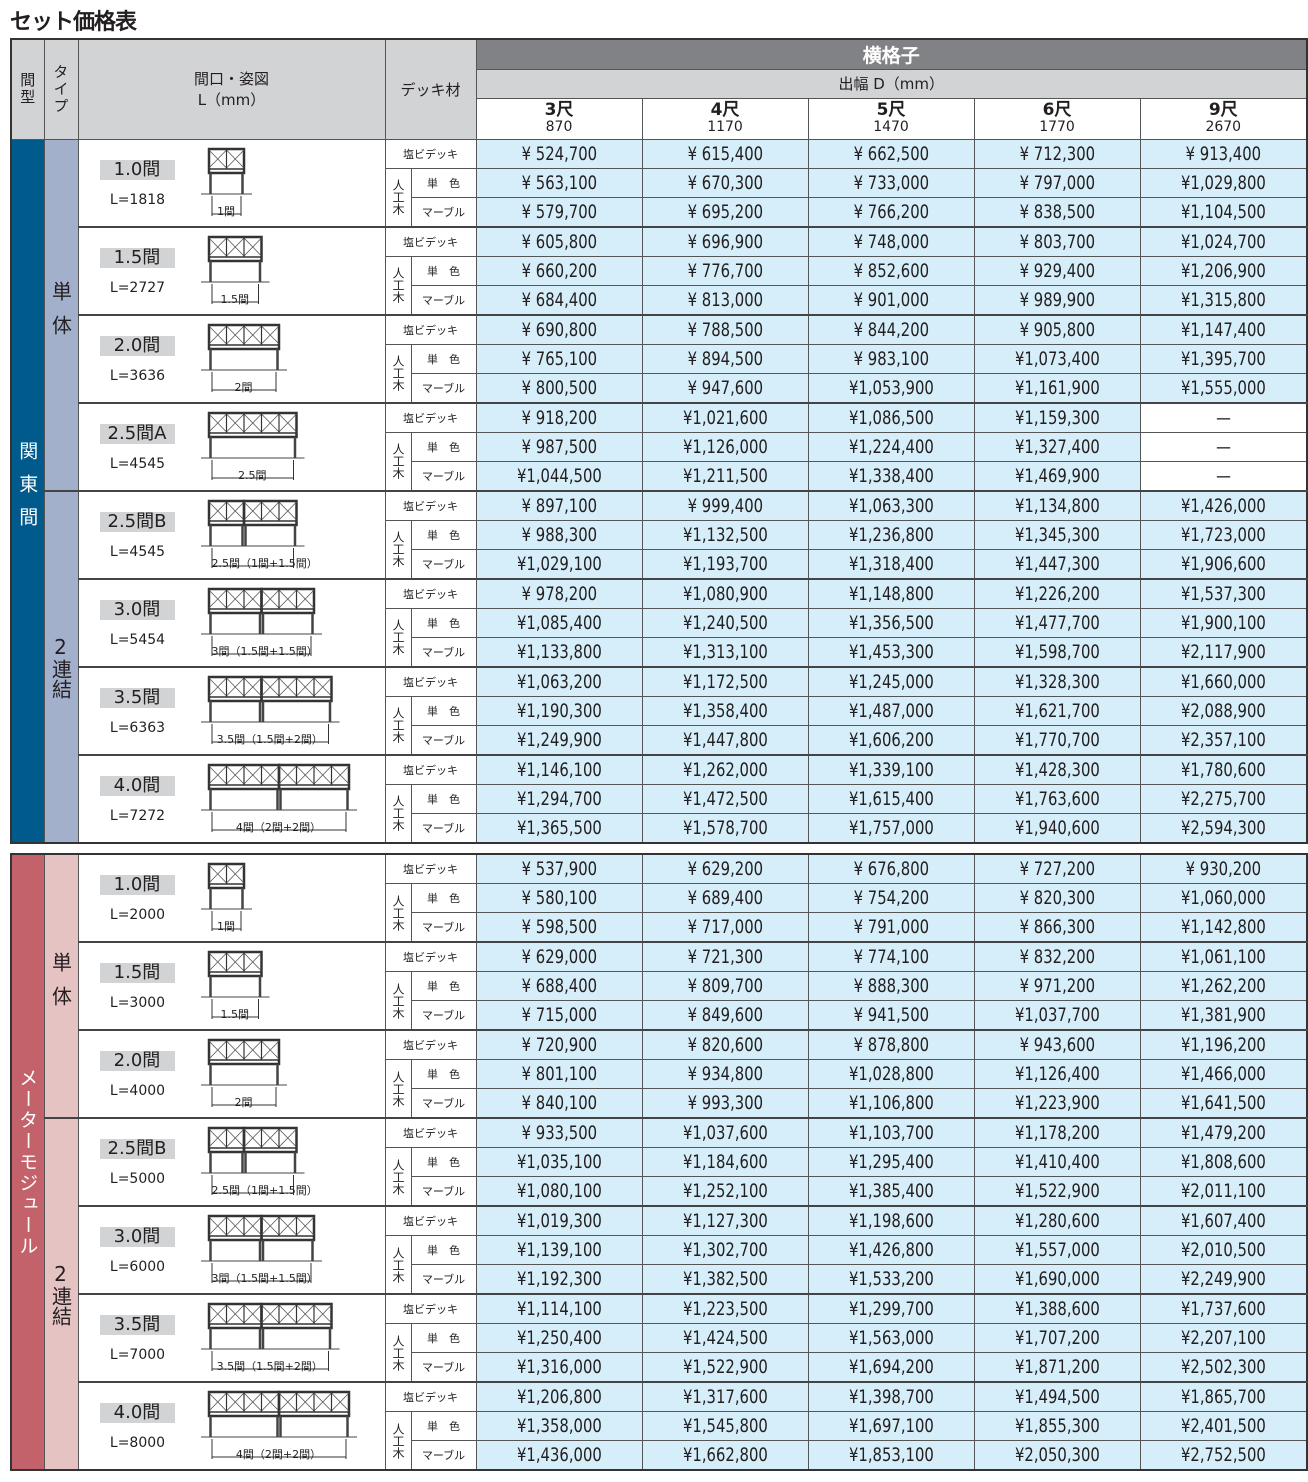 Image resolution: width=1308 pixels, height=1482 pixels. I want to click on price-cell: —, so click(1223, 417).